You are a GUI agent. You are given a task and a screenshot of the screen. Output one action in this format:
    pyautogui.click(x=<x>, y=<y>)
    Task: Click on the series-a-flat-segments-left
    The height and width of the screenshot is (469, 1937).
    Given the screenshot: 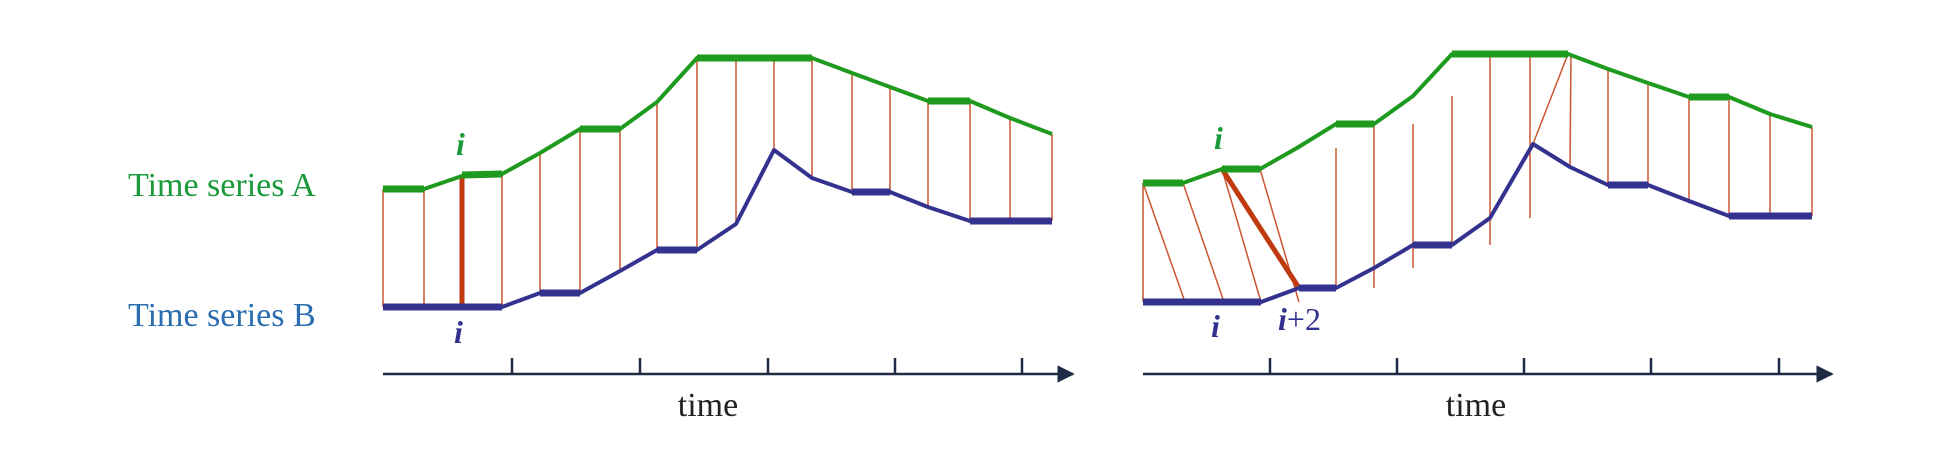 What is the action you would take?
    pyautogui.click(x=676, y=123)
    